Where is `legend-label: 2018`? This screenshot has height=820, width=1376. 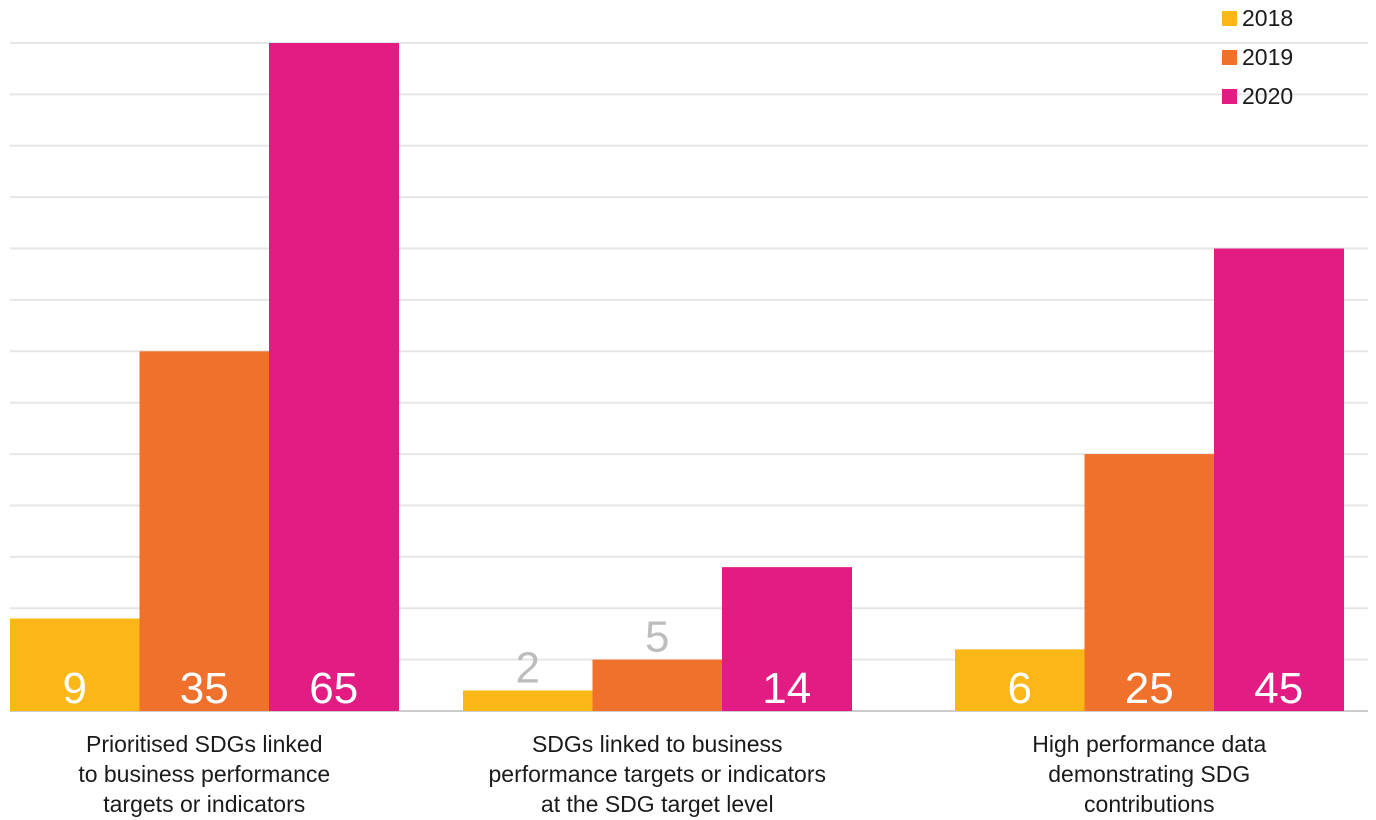 legend-label: 2018 is located at coordinates (1267, 18).